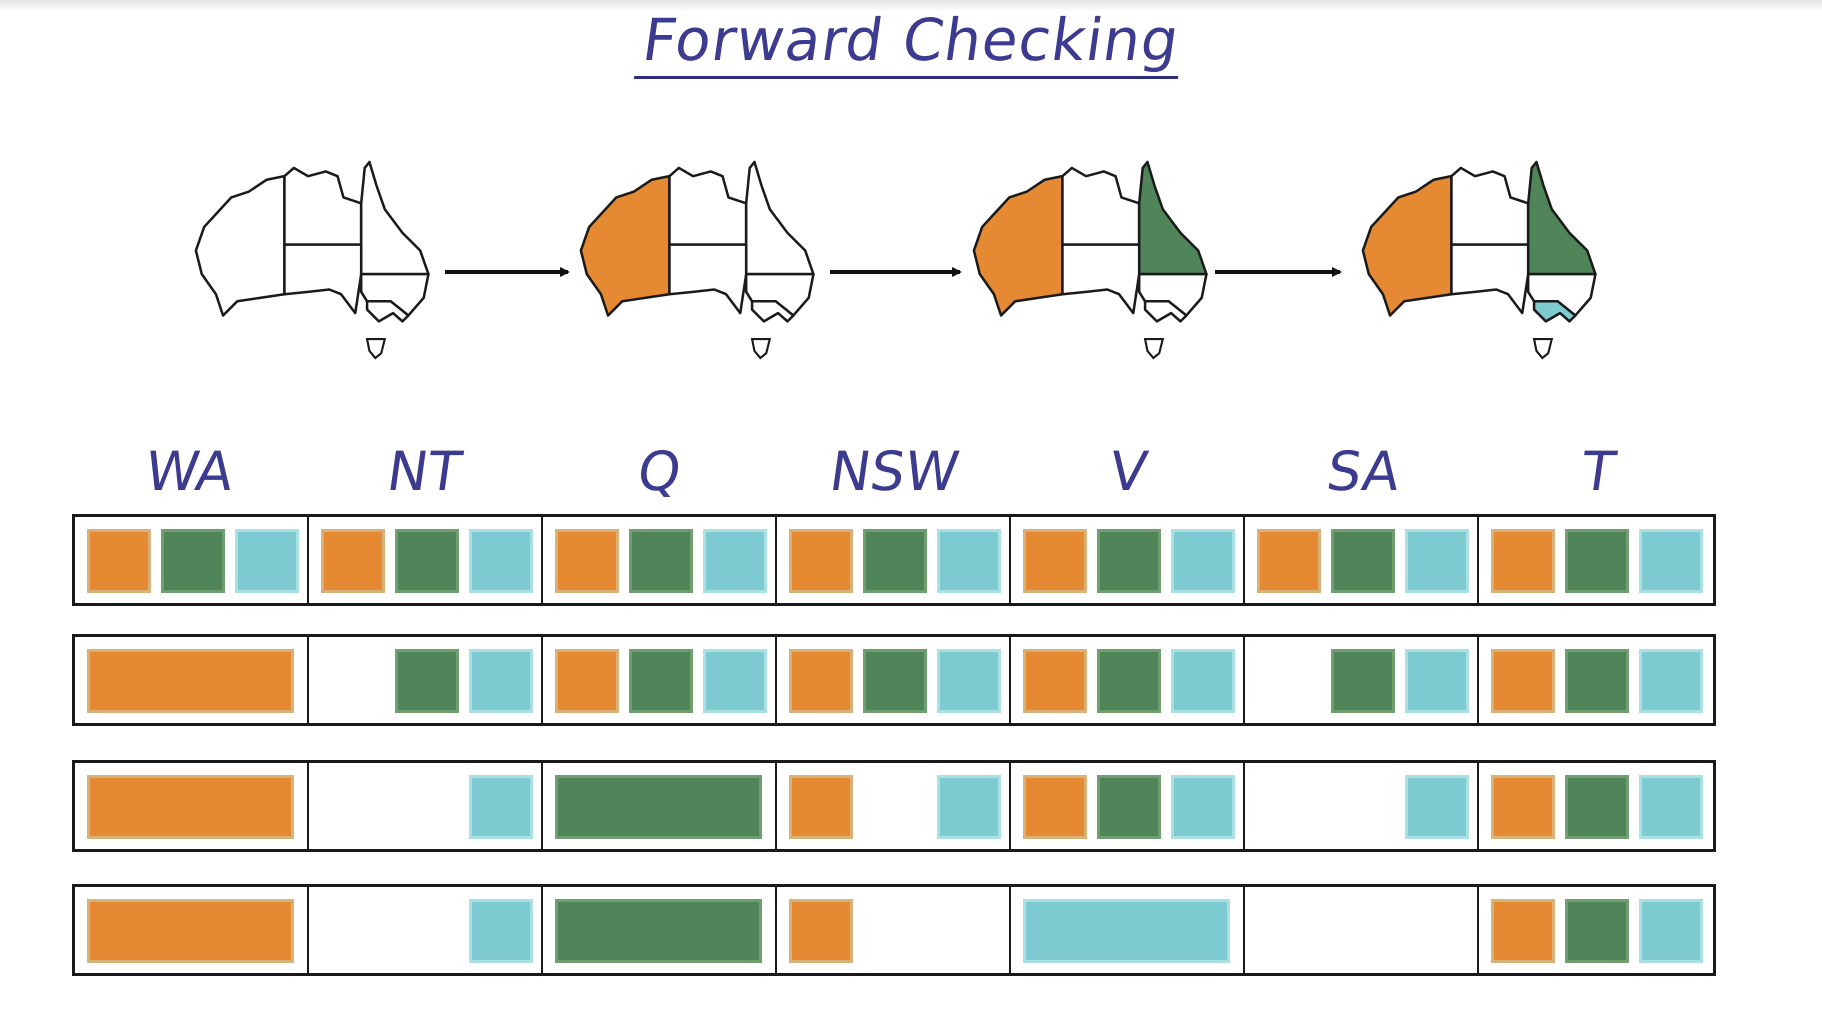 This screenshot has height=1022, width=1822. I want to click on header-wa: WA, so click(189, 471).